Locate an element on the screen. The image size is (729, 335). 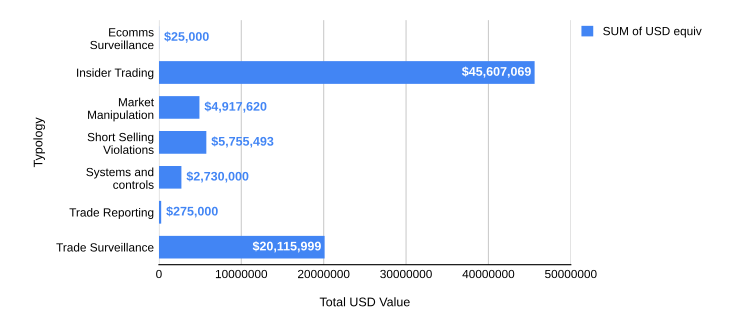
x-tick-label: 0 is located at coordinates (159, 274).